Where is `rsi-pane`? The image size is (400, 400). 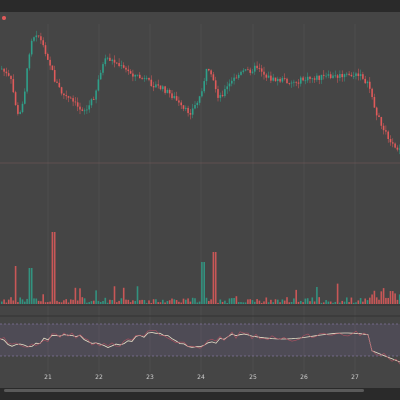
rsi-pane is located at coordinates (200, 344).